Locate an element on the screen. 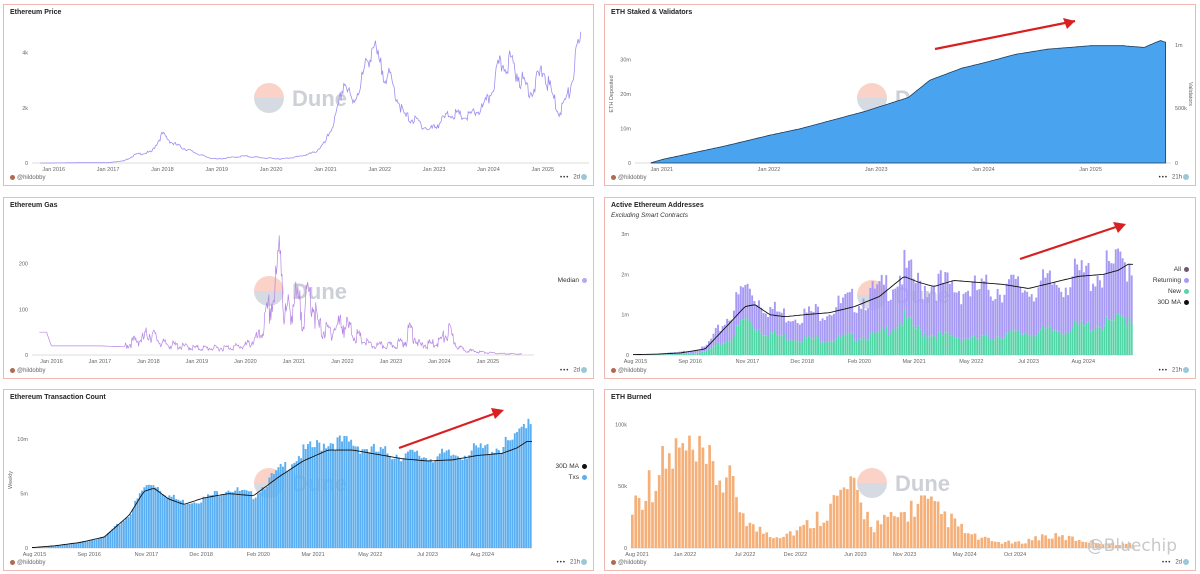 This screenshot has height=574, width=1200. legend-item-returning: Returning is located at coordinates (1171, 280).